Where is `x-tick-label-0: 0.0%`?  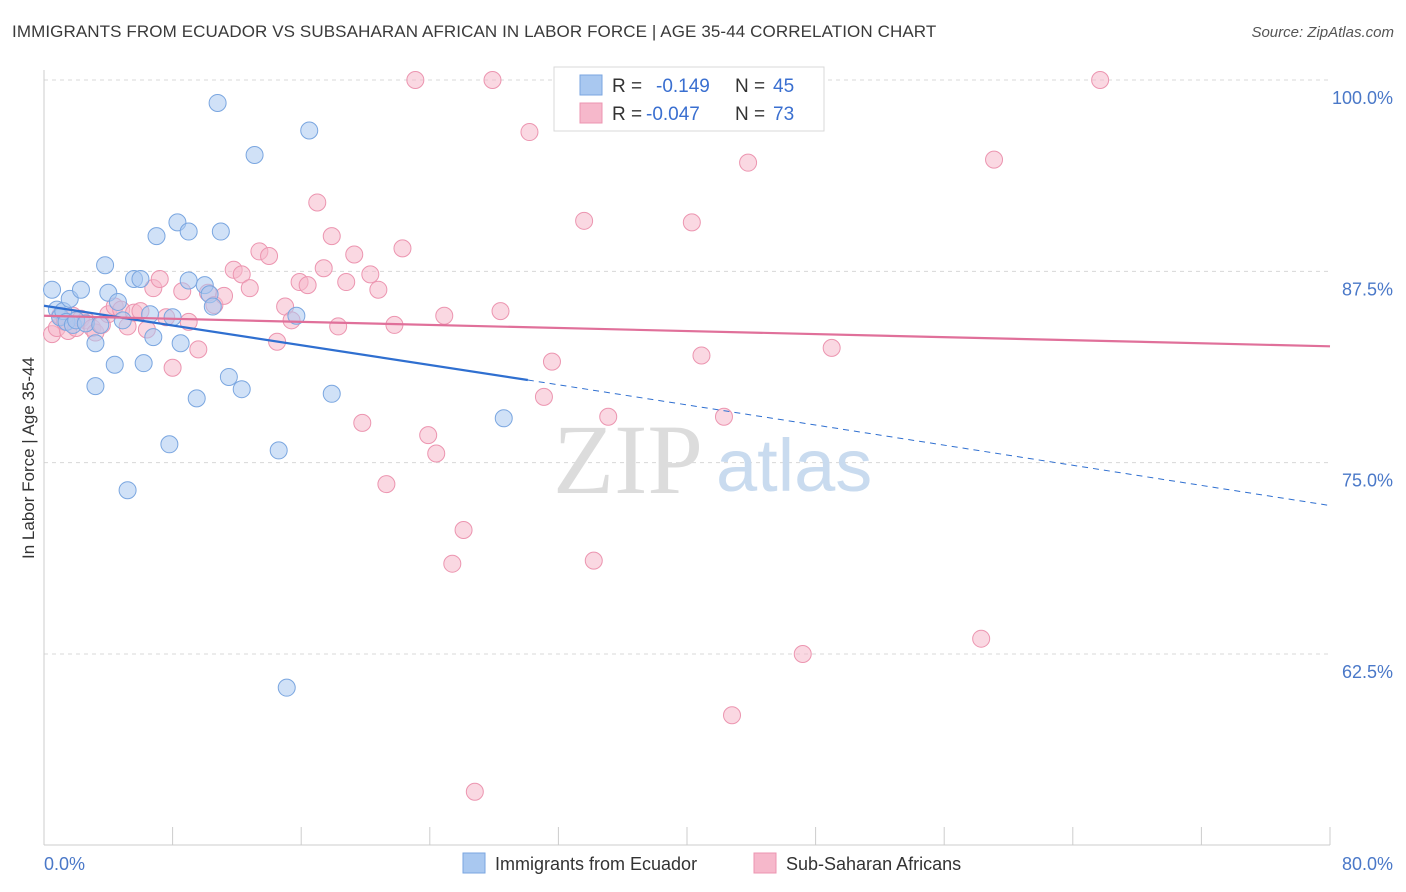
x-tick-label-0: 0.0% is located at coordinates (64, 864).